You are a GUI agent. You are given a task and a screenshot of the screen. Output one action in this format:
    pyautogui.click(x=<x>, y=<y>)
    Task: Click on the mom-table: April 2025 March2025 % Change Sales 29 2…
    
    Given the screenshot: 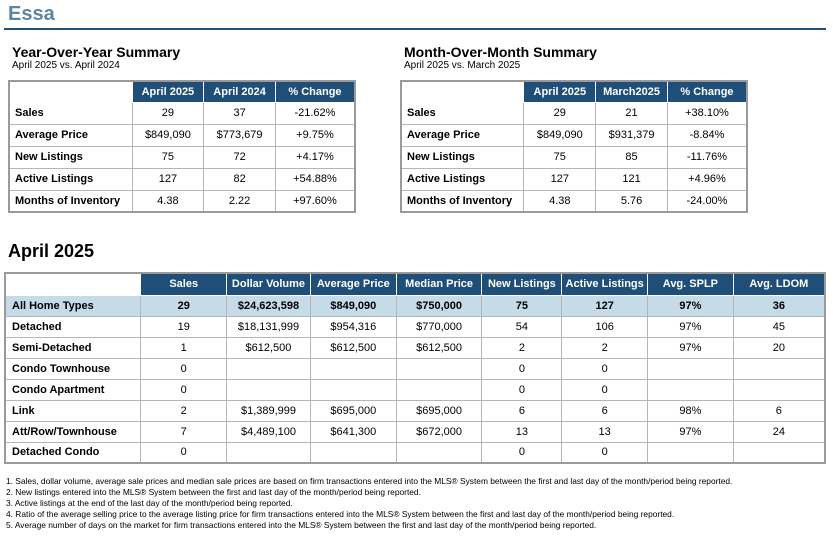 What is the action you would take?
    pyautogui.click(x=574, y=146)
    